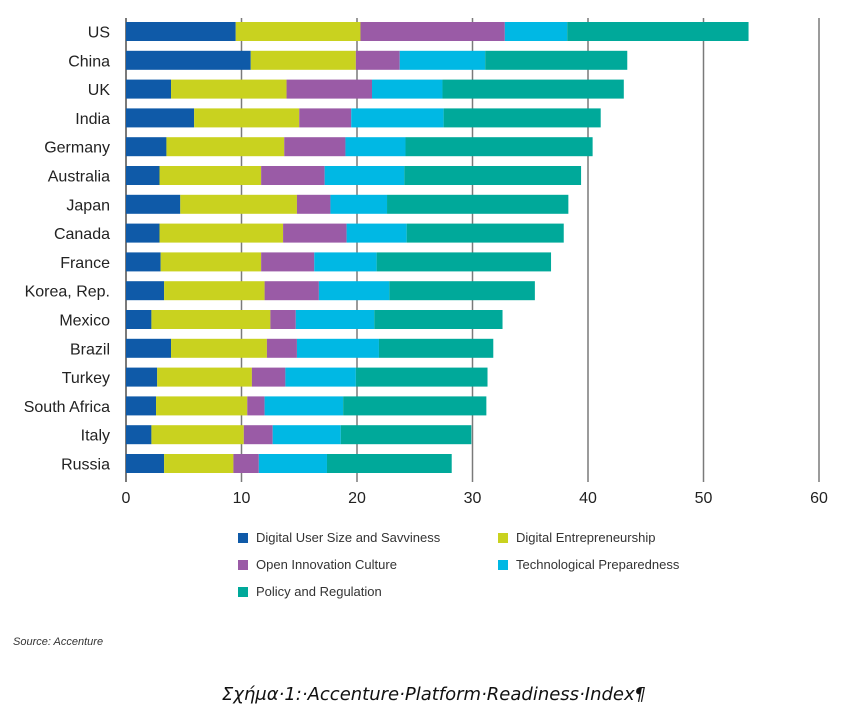 The image size is (868, 720). I want to click on x-tick-label: 60, so click(819, 498).